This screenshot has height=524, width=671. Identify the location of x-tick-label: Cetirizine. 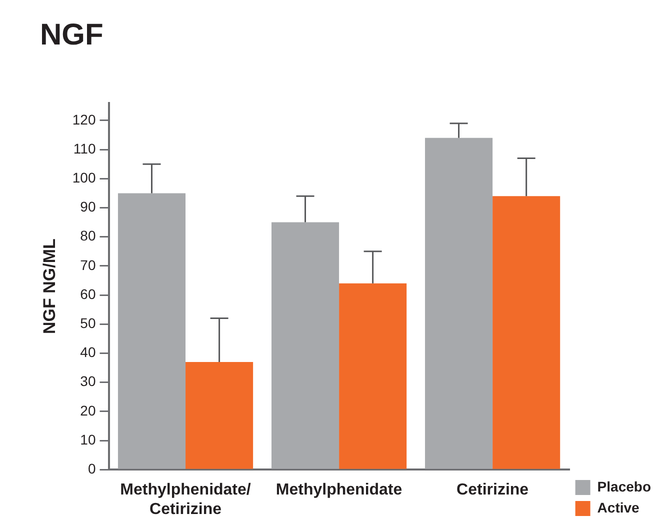
(492, 490).